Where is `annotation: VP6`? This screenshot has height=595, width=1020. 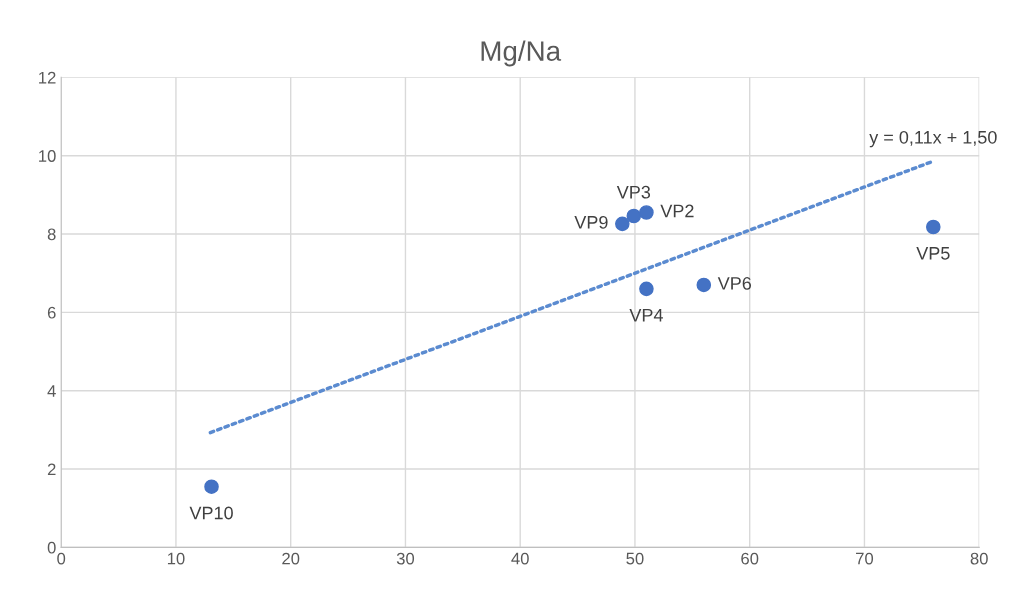
annotation: VP6 is located at coordinates (734, 283).